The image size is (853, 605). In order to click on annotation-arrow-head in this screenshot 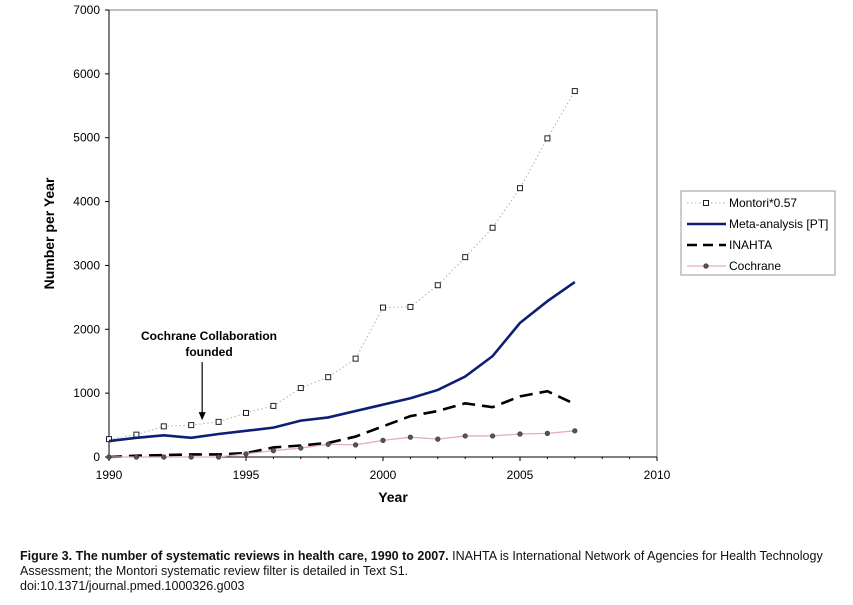, I will do `click(202, 416)`.